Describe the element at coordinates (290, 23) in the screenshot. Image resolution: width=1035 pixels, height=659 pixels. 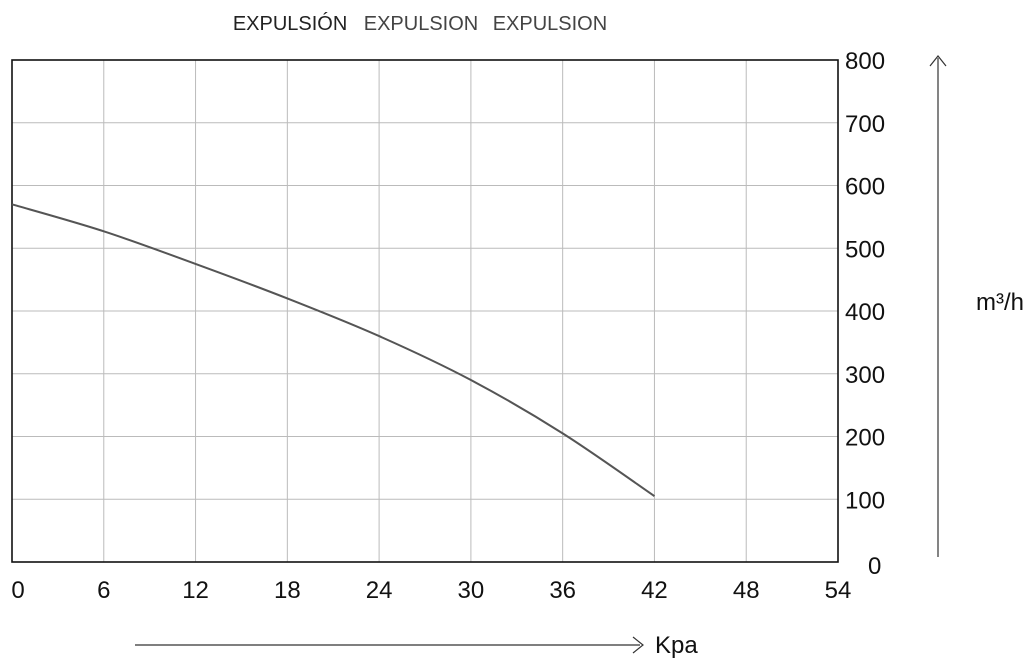
I see `title-part-1: EXPULSIÓN` at that location.